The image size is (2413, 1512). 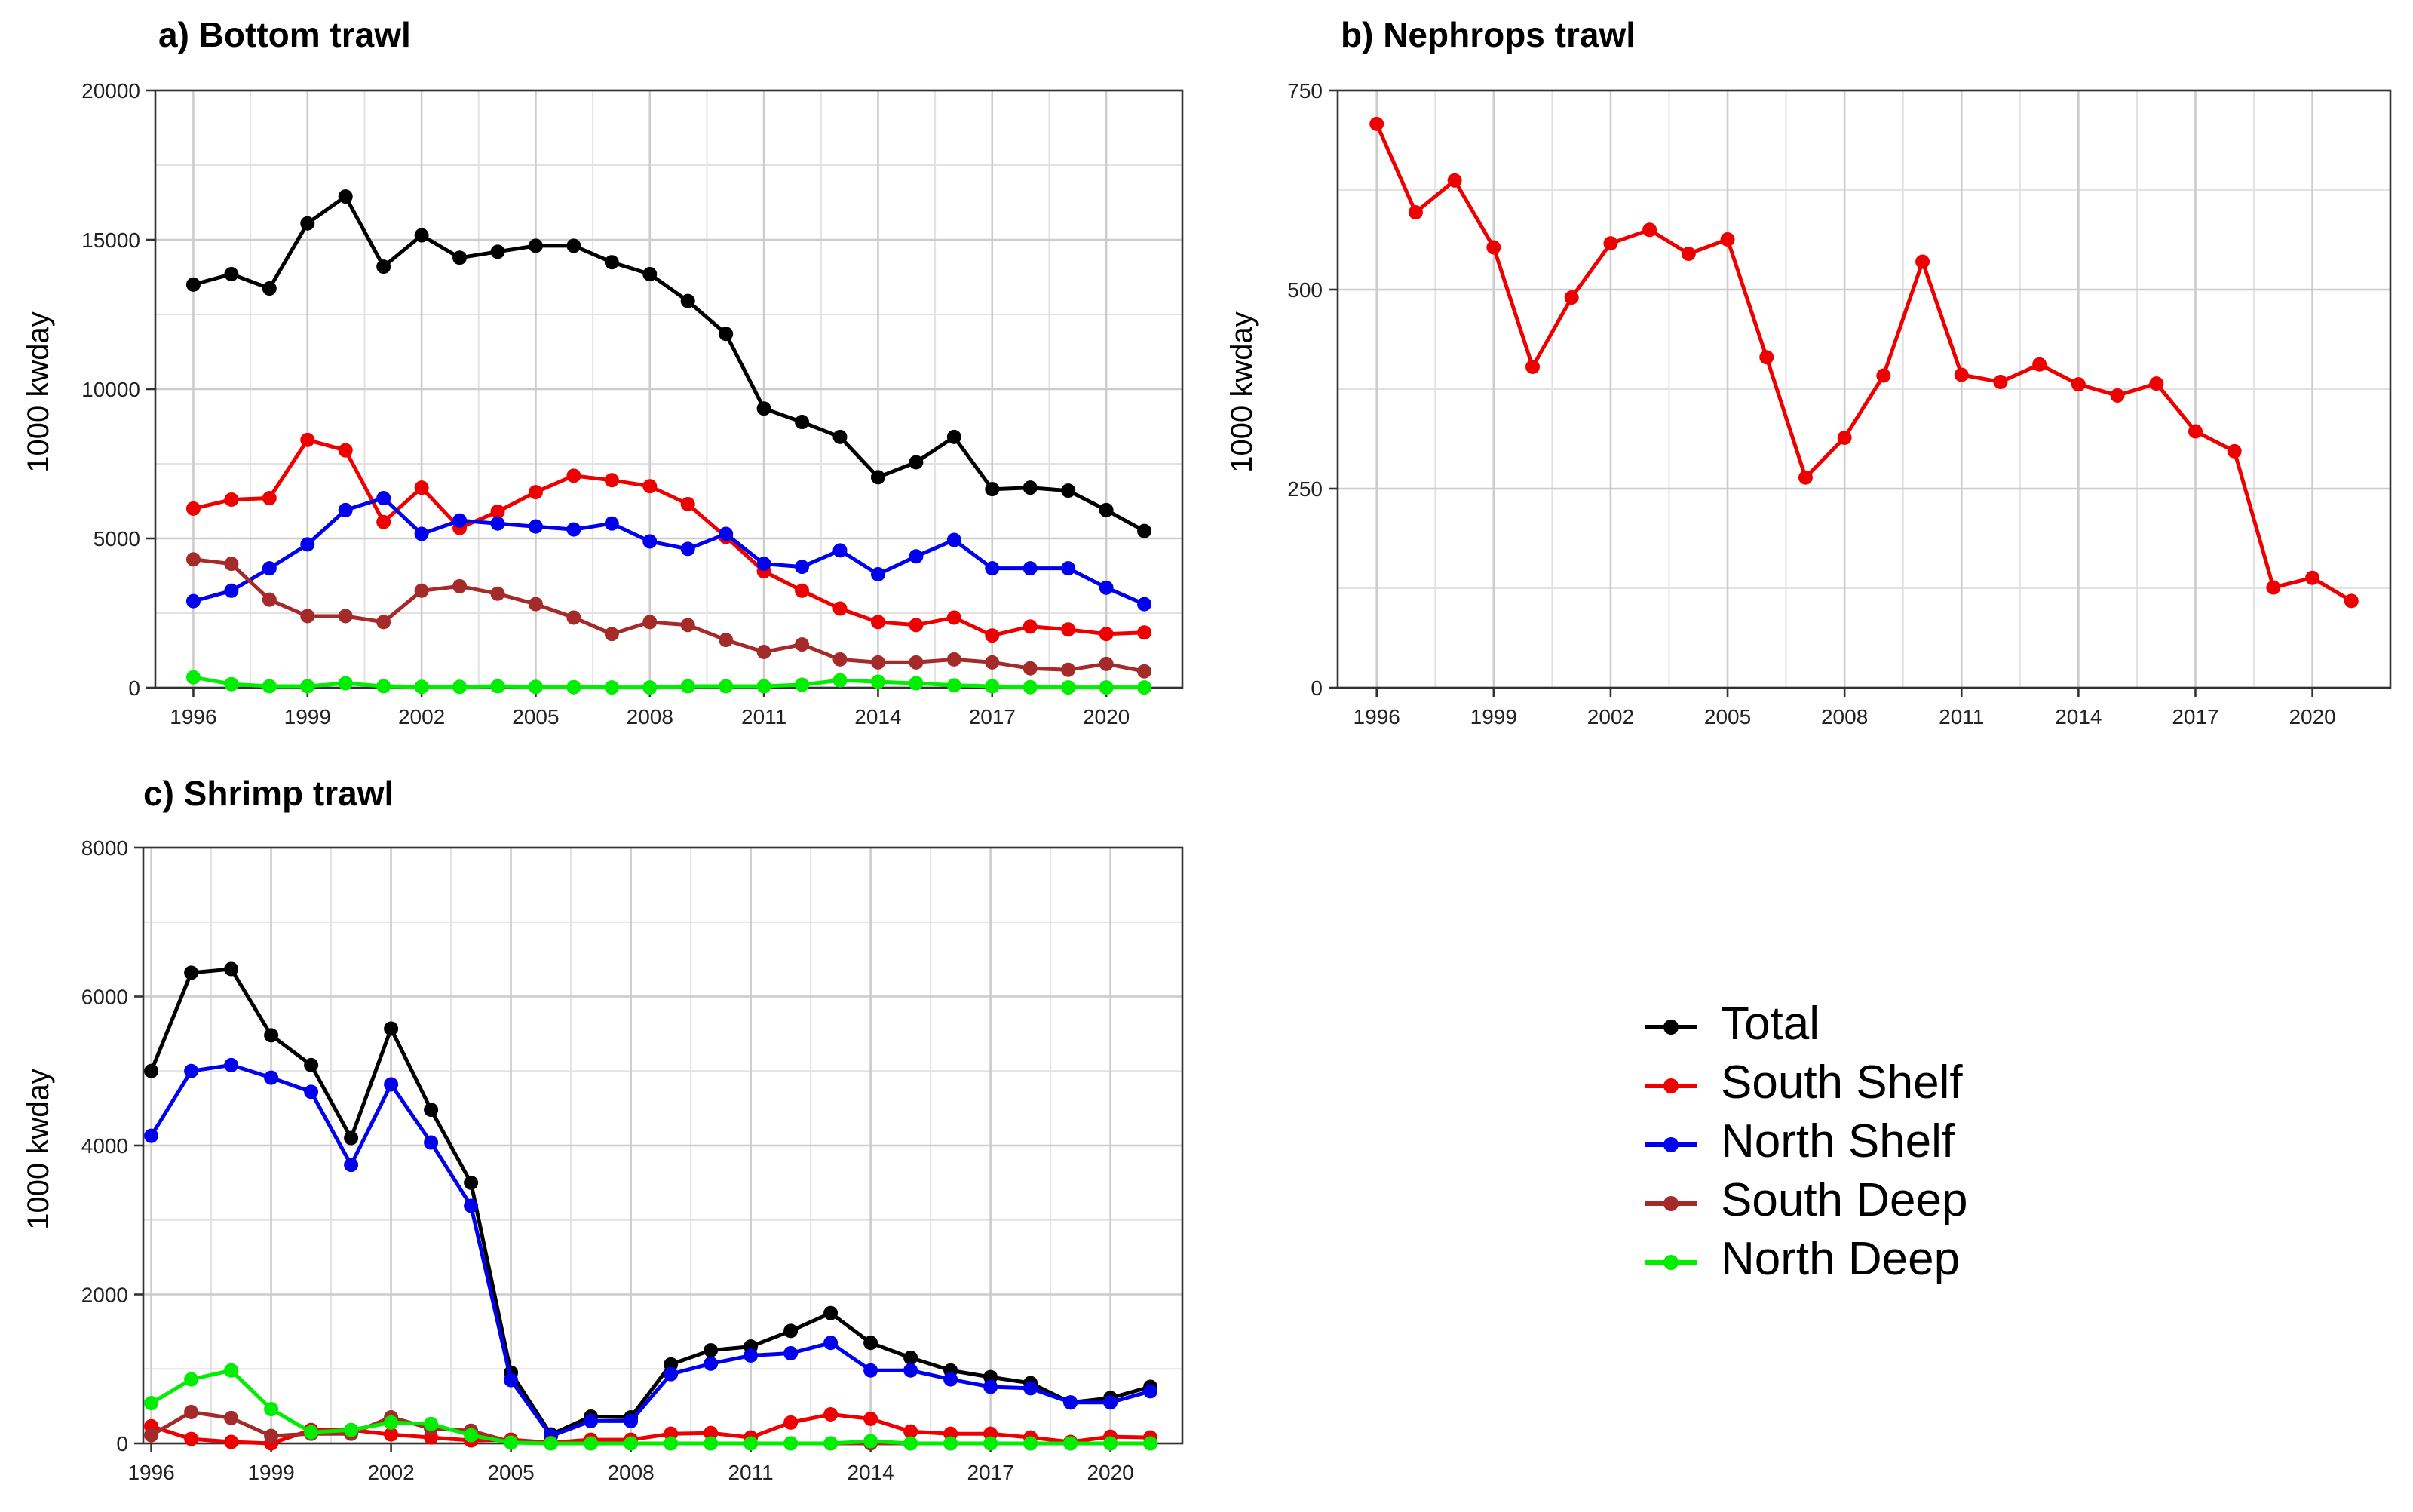 What do you see at coordinates (270, 1472) in the screenshot?
I see `x-tick-label: 1999` at bounding box center [270, 1472].